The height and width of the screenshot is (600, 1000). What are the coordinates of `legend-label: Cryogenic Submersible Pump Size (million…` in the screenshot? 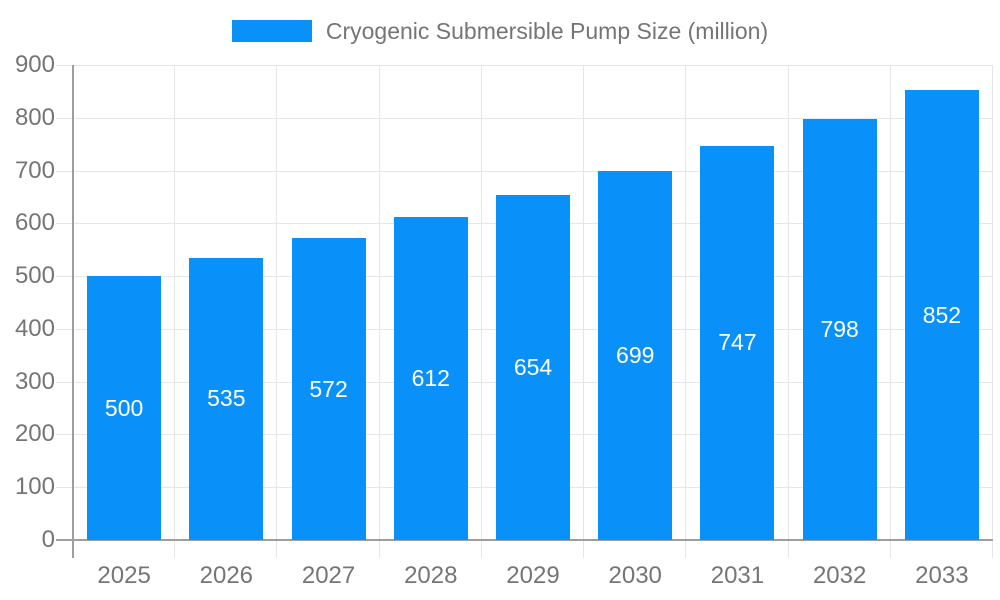 It's located at (547, 31).